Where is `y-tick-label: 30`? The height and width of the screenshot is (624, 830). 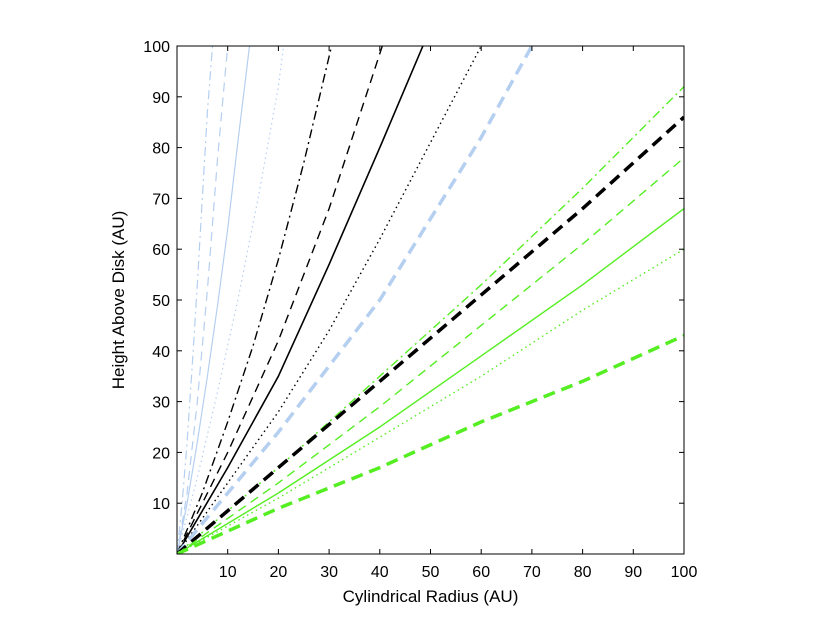 y-tick-label: 30 is located at coordinates (161, 403).